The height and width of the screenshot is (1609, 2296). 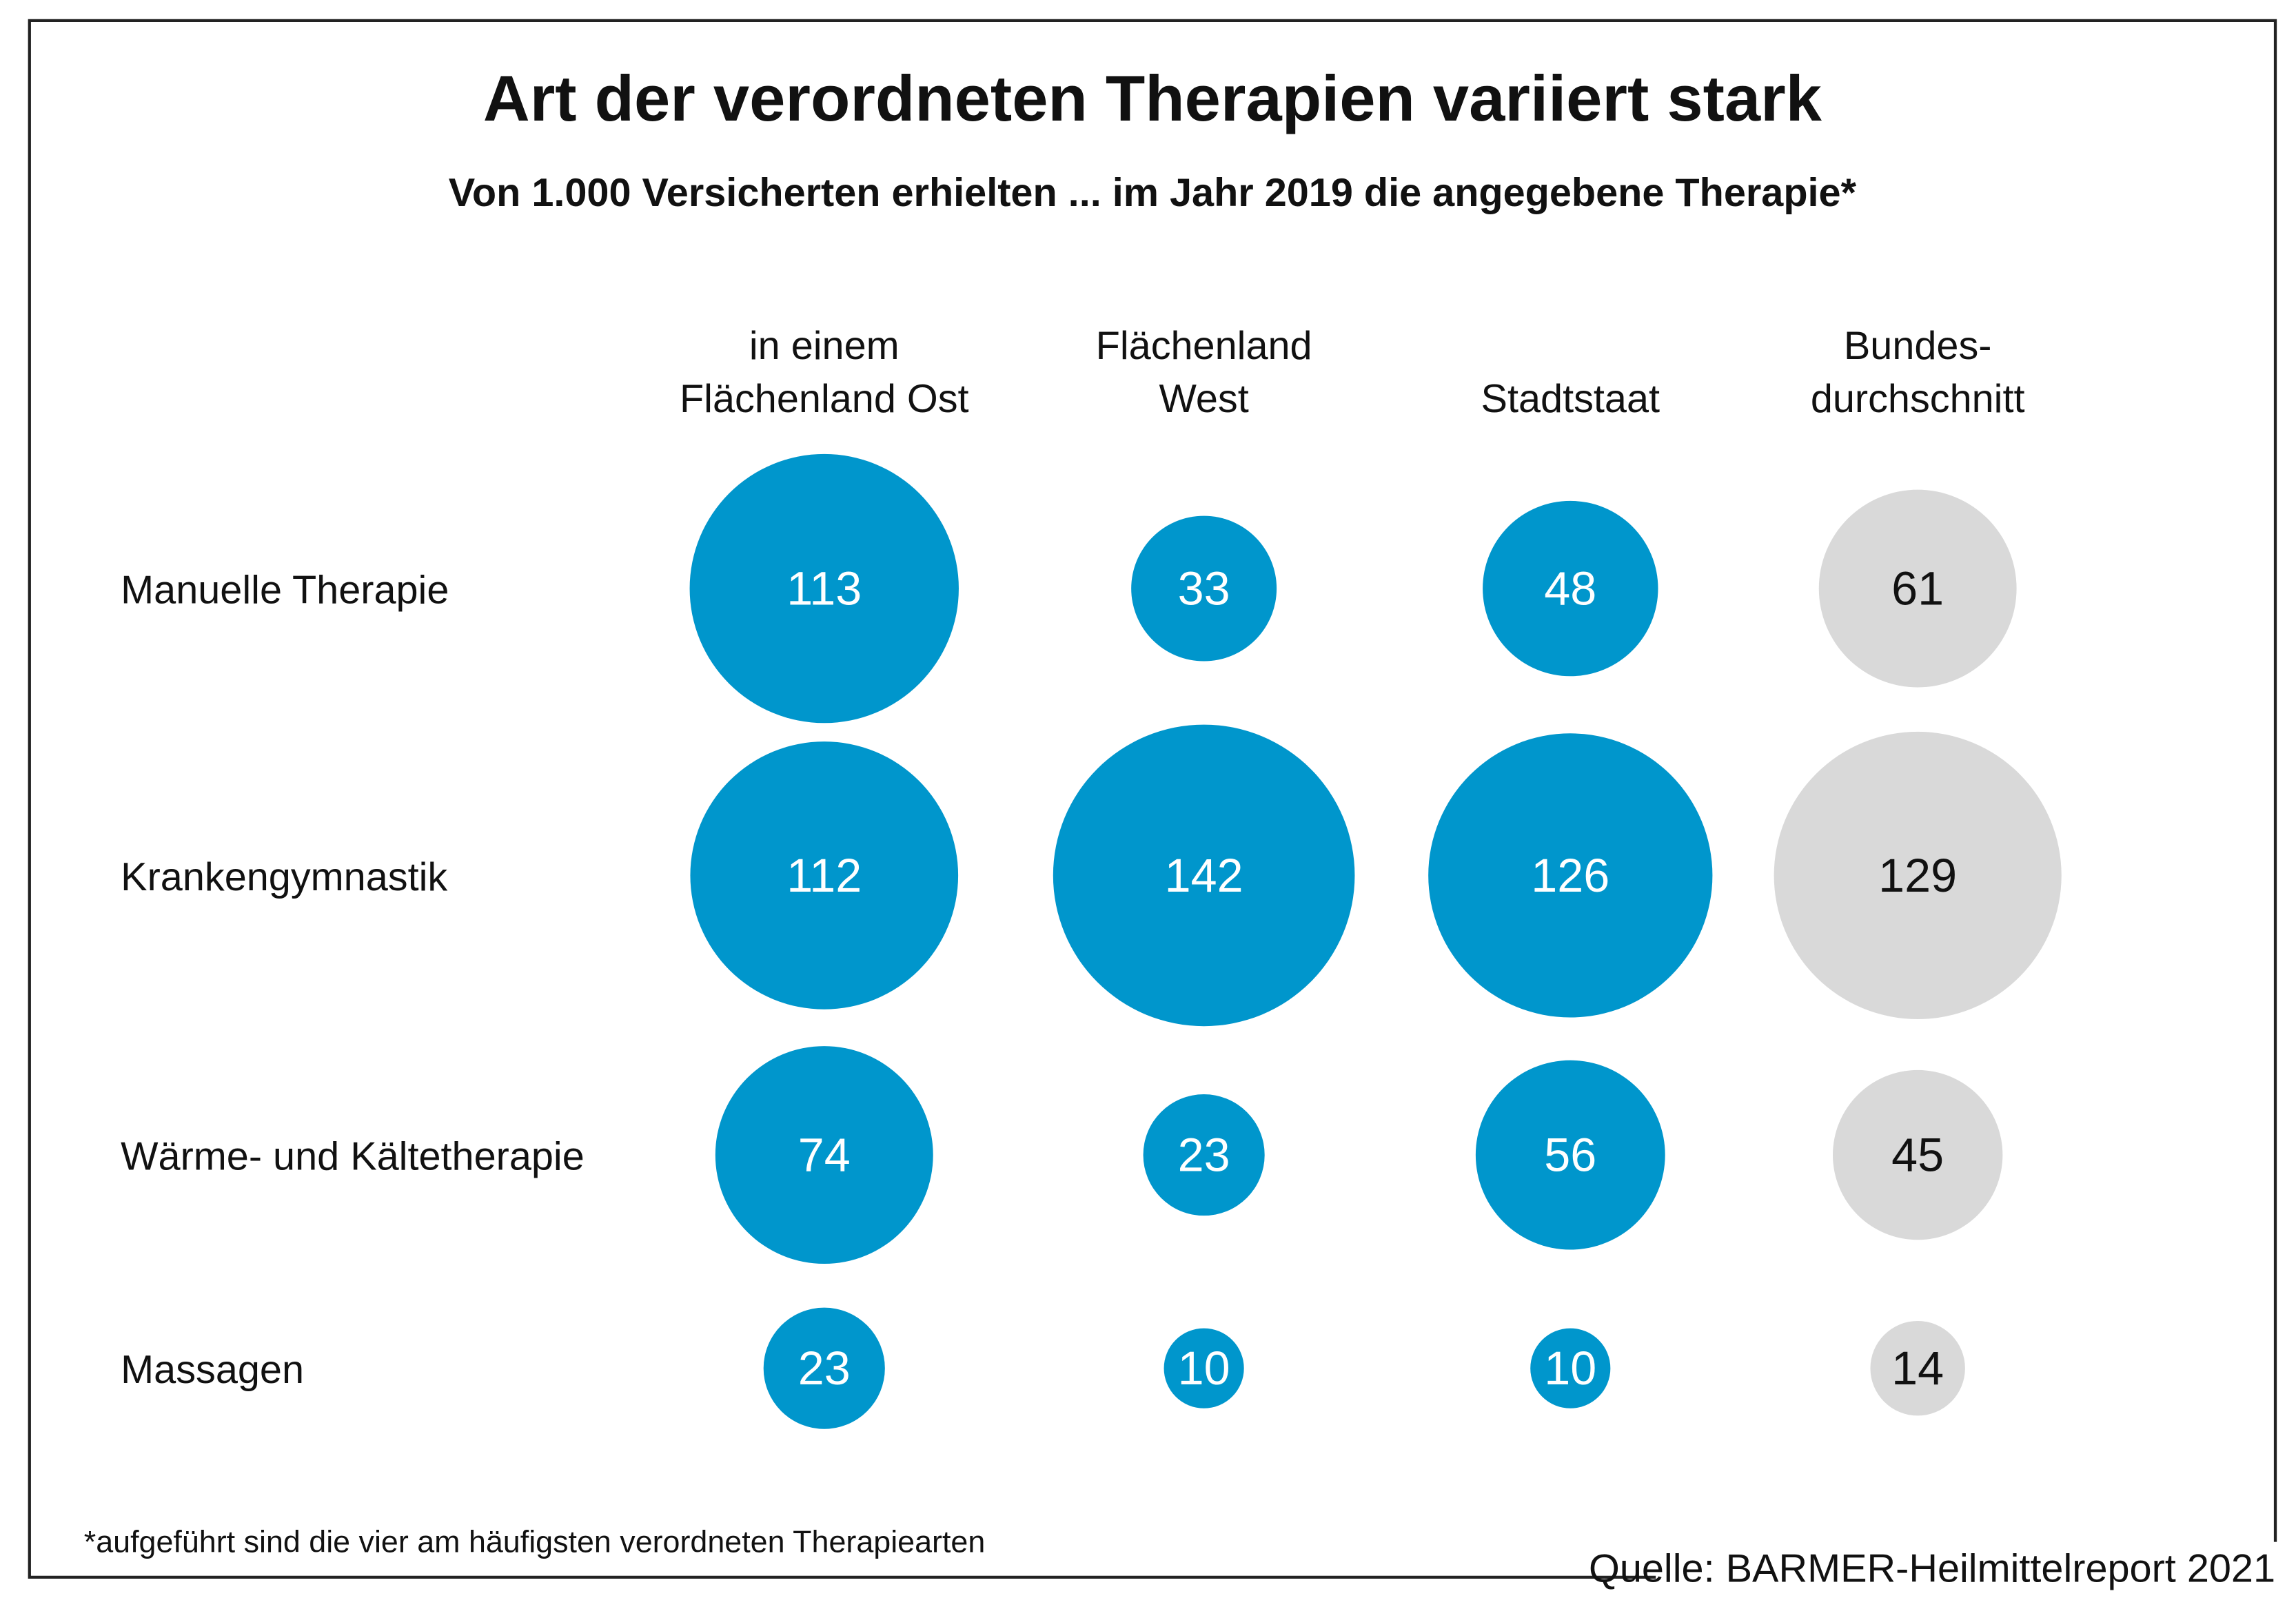 I want to click on value-label: 74, so click(x=824, y=1155).